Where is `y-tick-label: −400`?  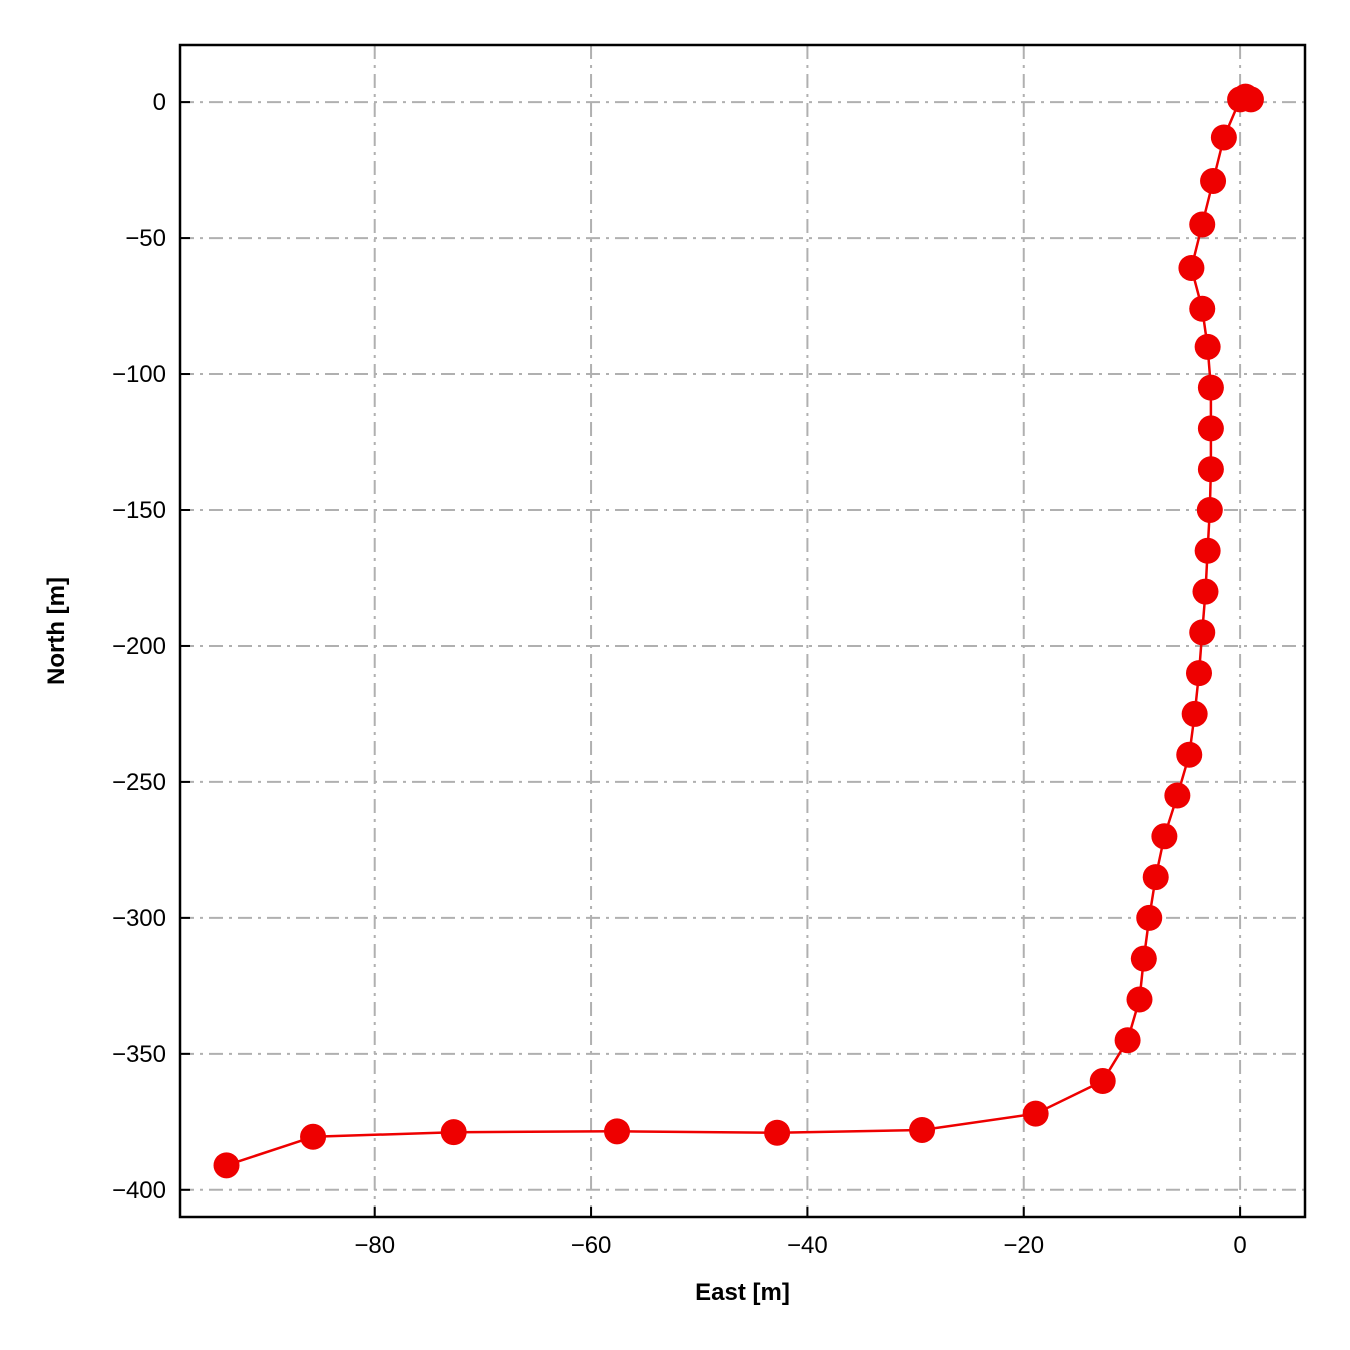 y-tick-label: −400 is located at coordinates (139, 1190).